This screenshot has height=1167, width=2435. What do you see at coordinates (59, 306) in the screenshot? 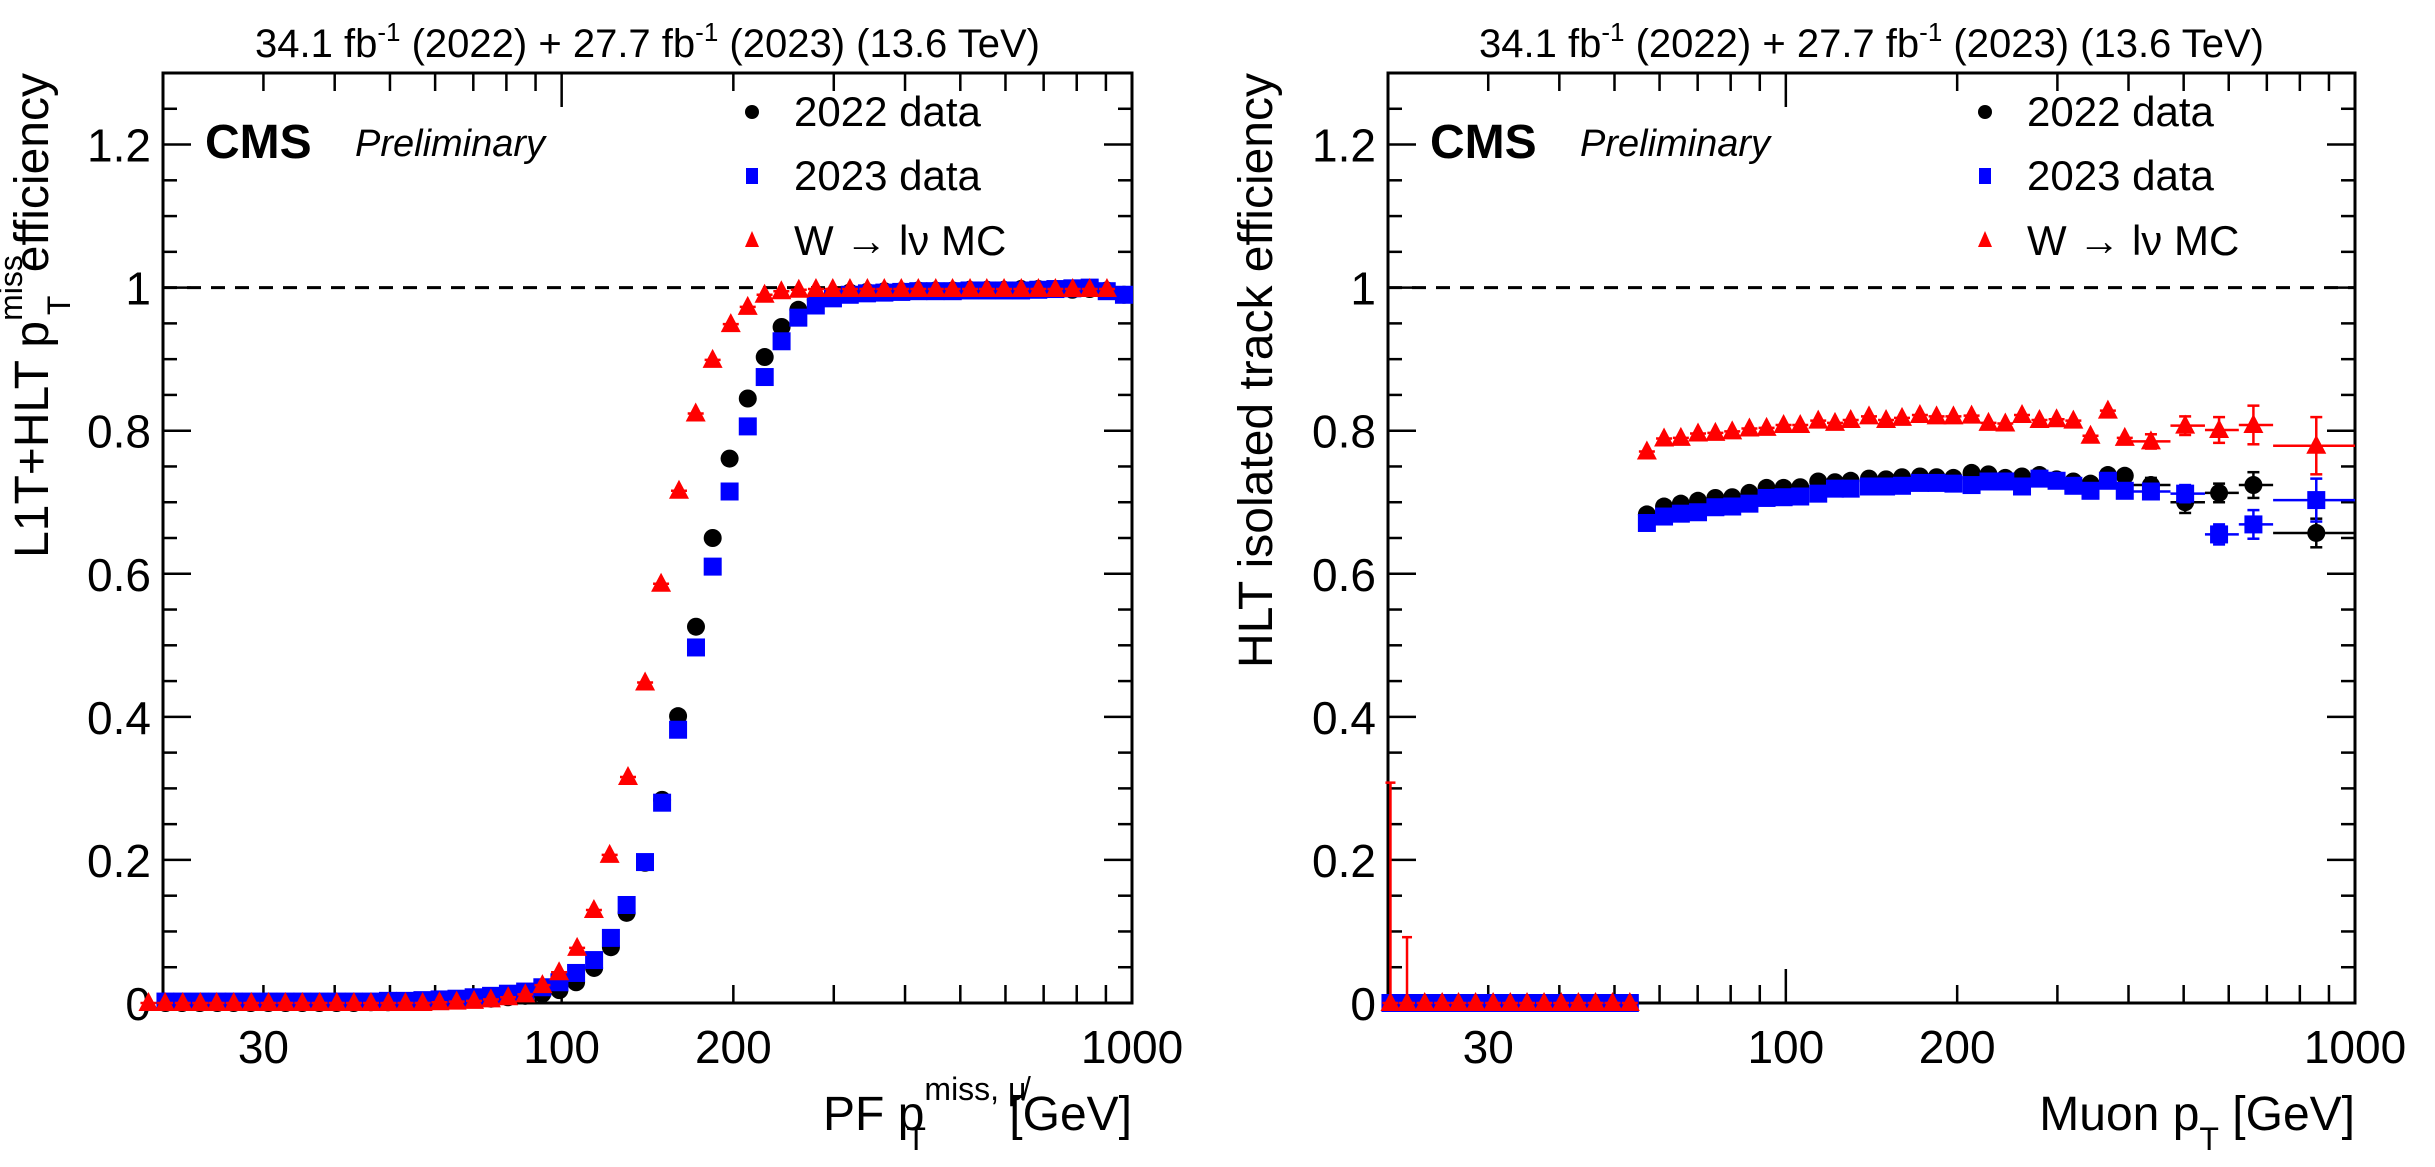
I see `y-axis-title-sub: T` at bounding box center [59, 306].